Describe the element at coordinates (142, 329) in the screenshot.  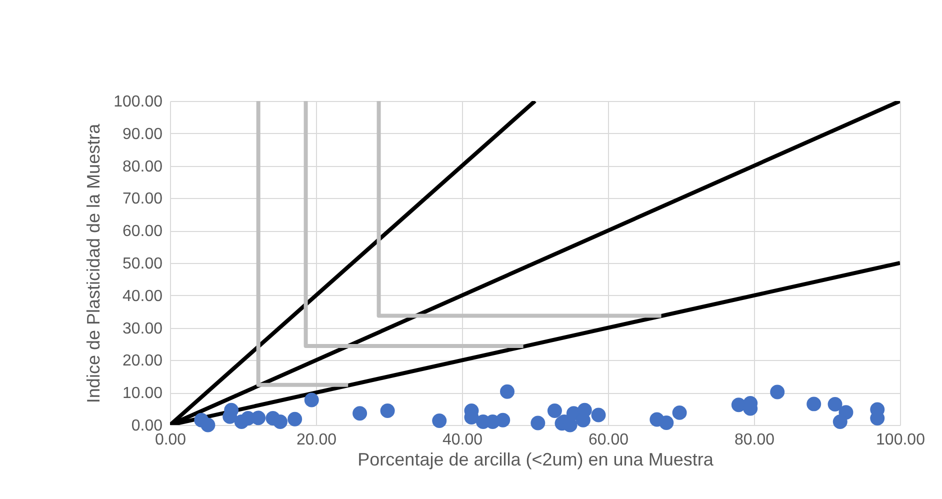
I see `y-tick-label: 30.00` at that location.